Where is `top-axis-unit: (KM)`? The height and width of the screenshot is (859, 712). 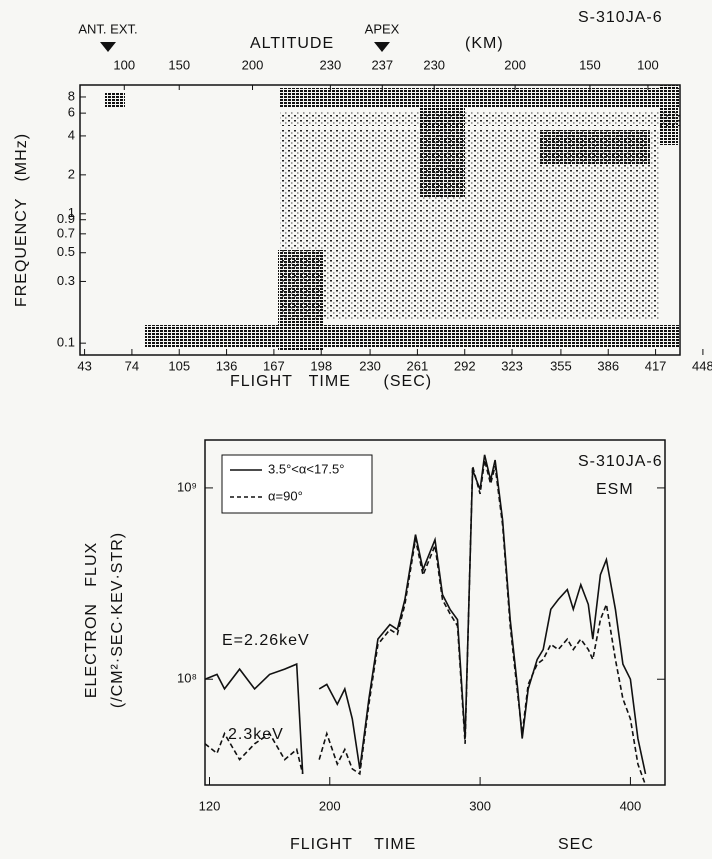
top-axis-unit: (KM) is located at coordinates (484, 43).